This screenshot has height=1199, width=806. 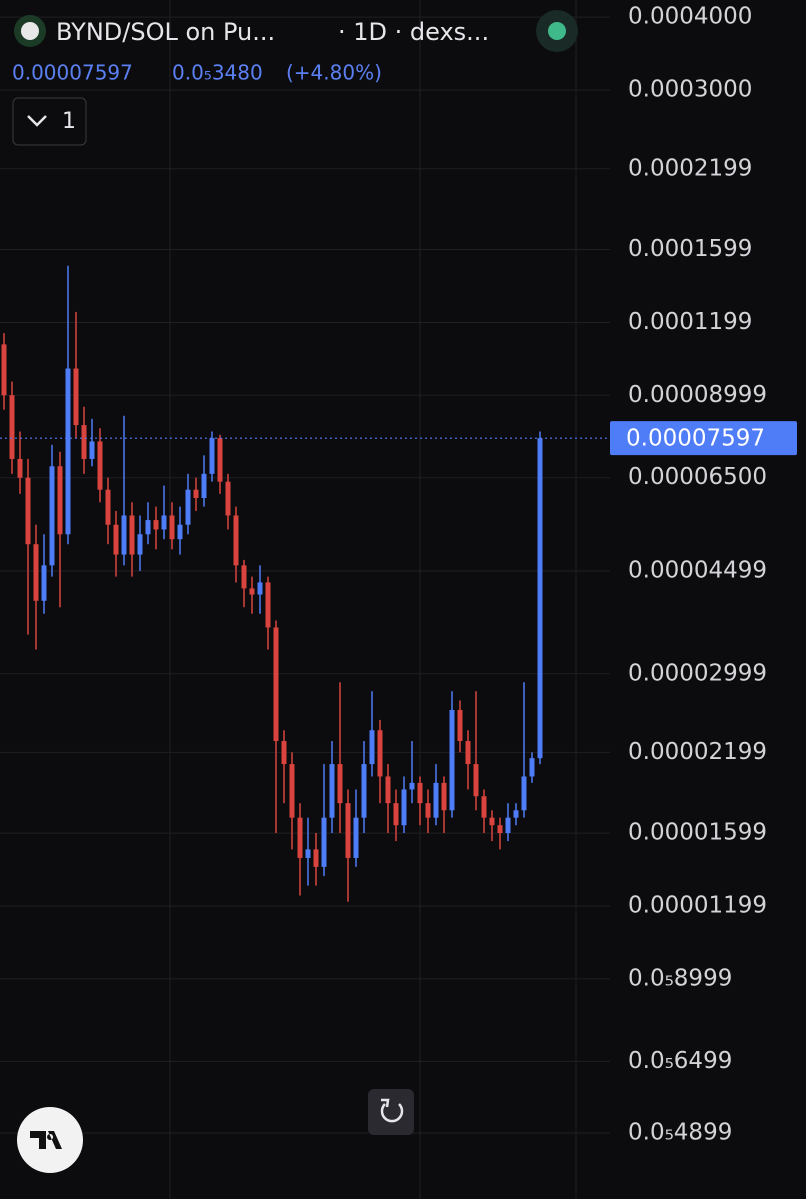 What do you see at coordinates (697, 477) in the screenshot?
I see `y-tick-label: 0.00006500` at bounding box center [697, 477].